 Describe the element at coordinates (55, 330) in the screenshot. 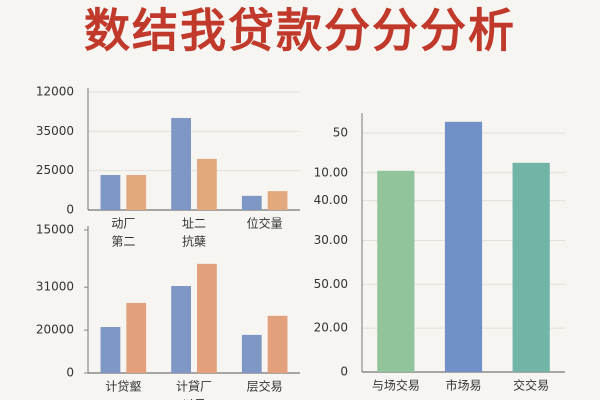

I see `y-tick-label: 20000` at that location.